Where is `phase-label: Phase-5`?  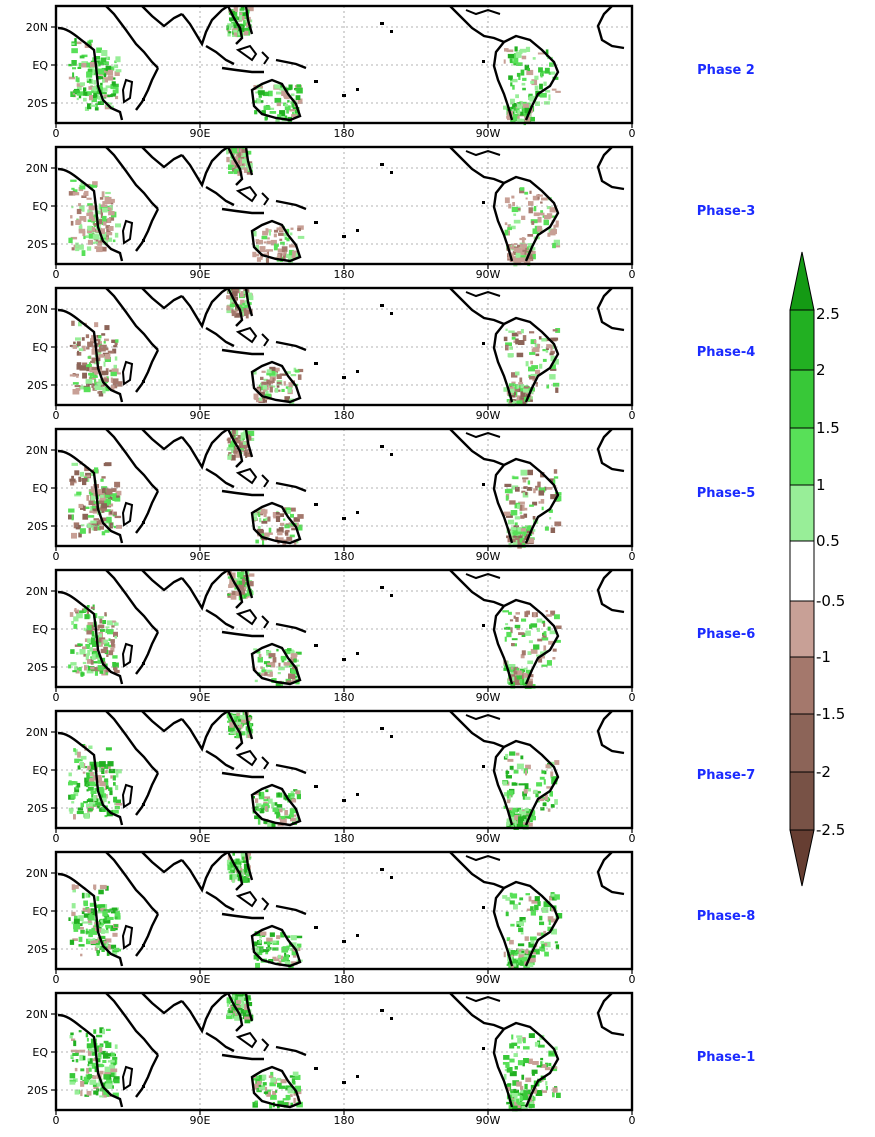
phase-label: Phase-5 is located at coordinates (726, 493).